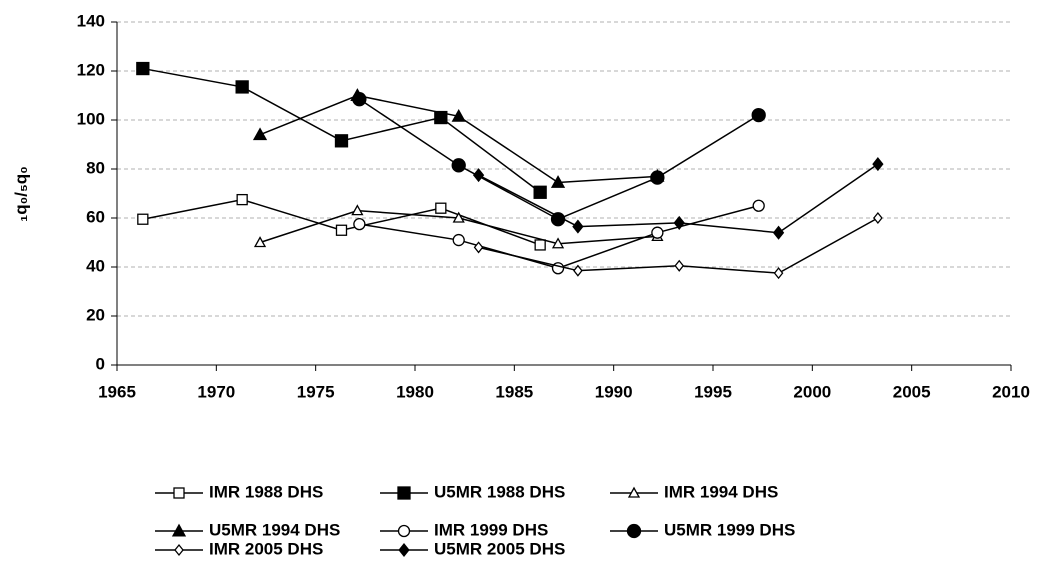  I want to click on legend-label: U5MR 1994 DHS, so click(274, 529).